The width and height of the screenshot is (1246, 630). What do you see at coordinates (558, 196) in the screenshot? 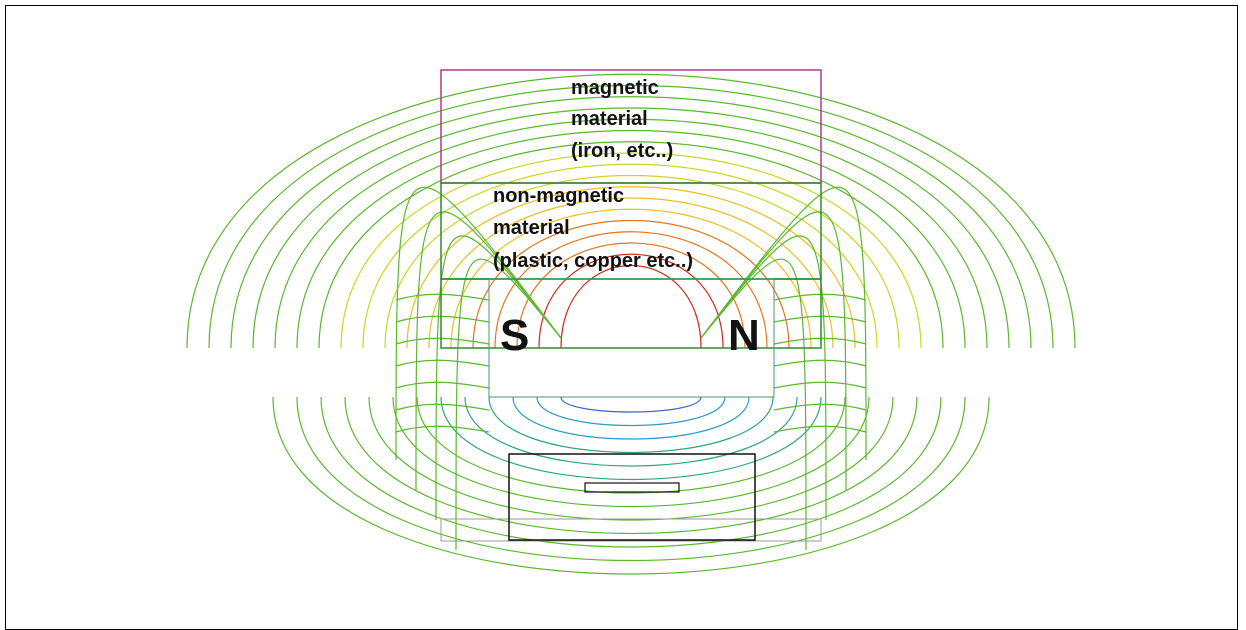
I see `plastic-label-line-1: non-magnetic` at bounding box center [558, 196].